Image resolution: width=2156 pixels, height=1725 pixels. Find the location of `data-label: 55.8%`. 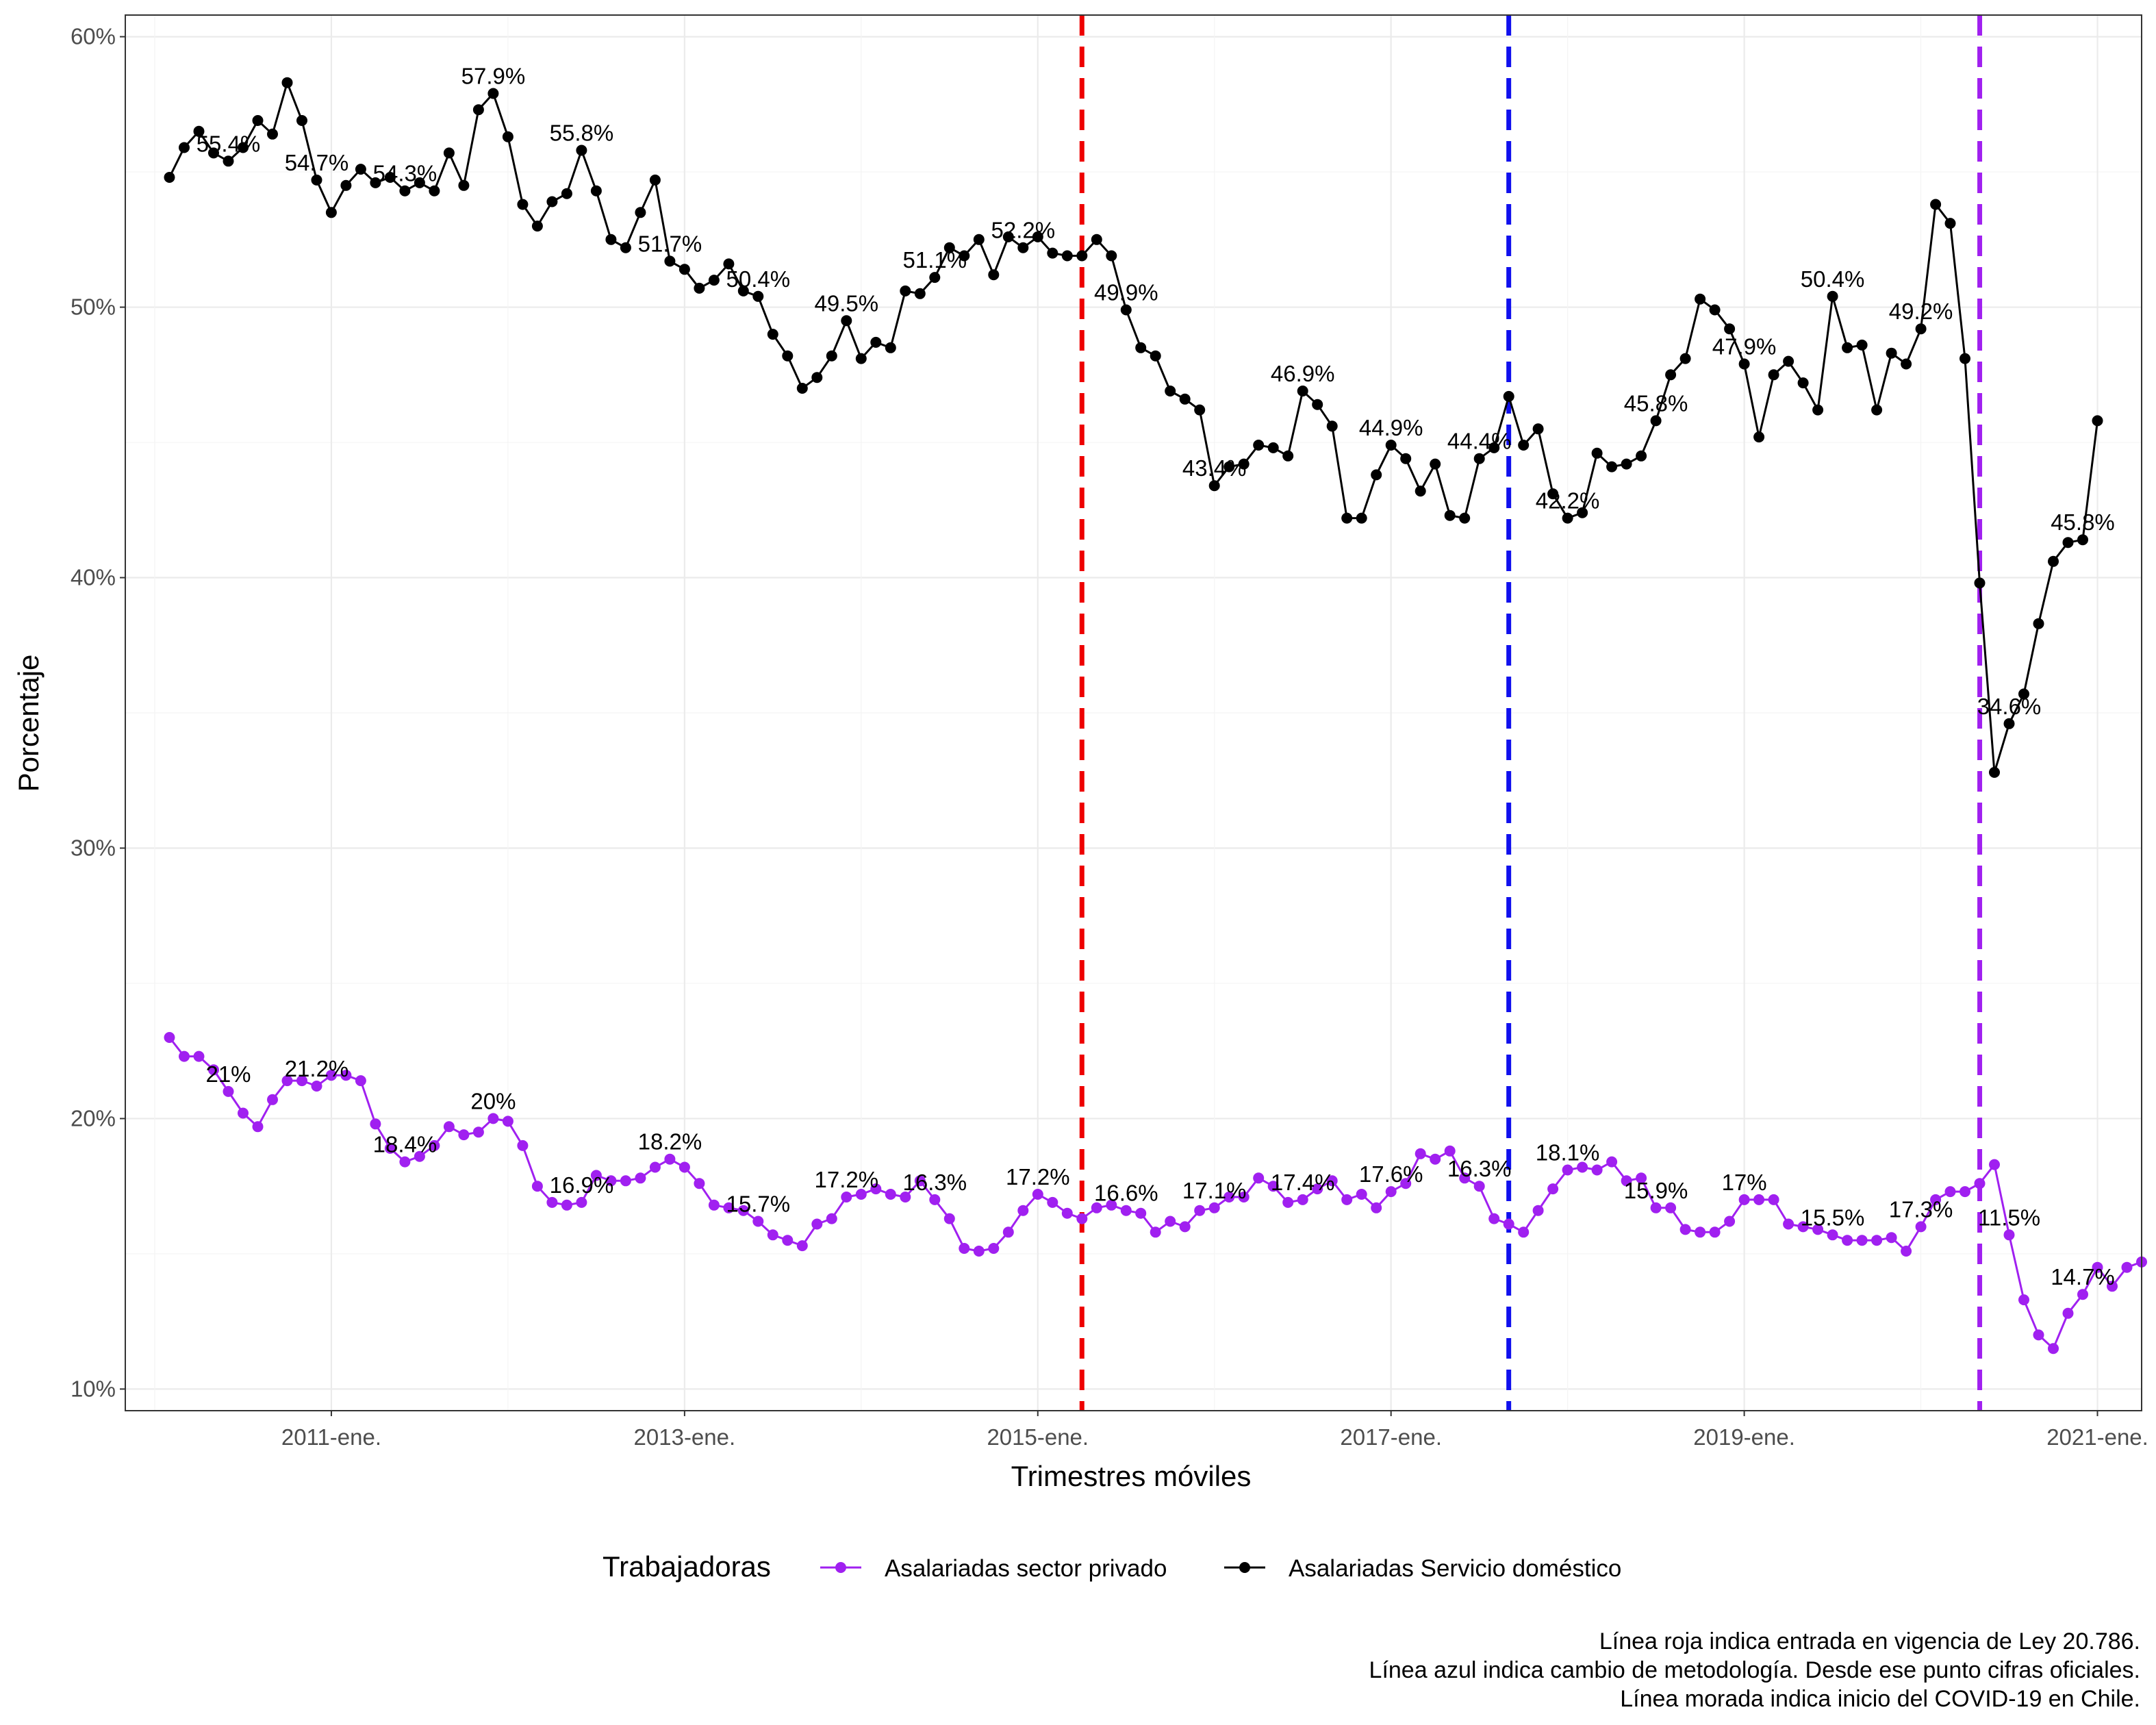

data-label: 55.8% is located at coordinates (582, 133).